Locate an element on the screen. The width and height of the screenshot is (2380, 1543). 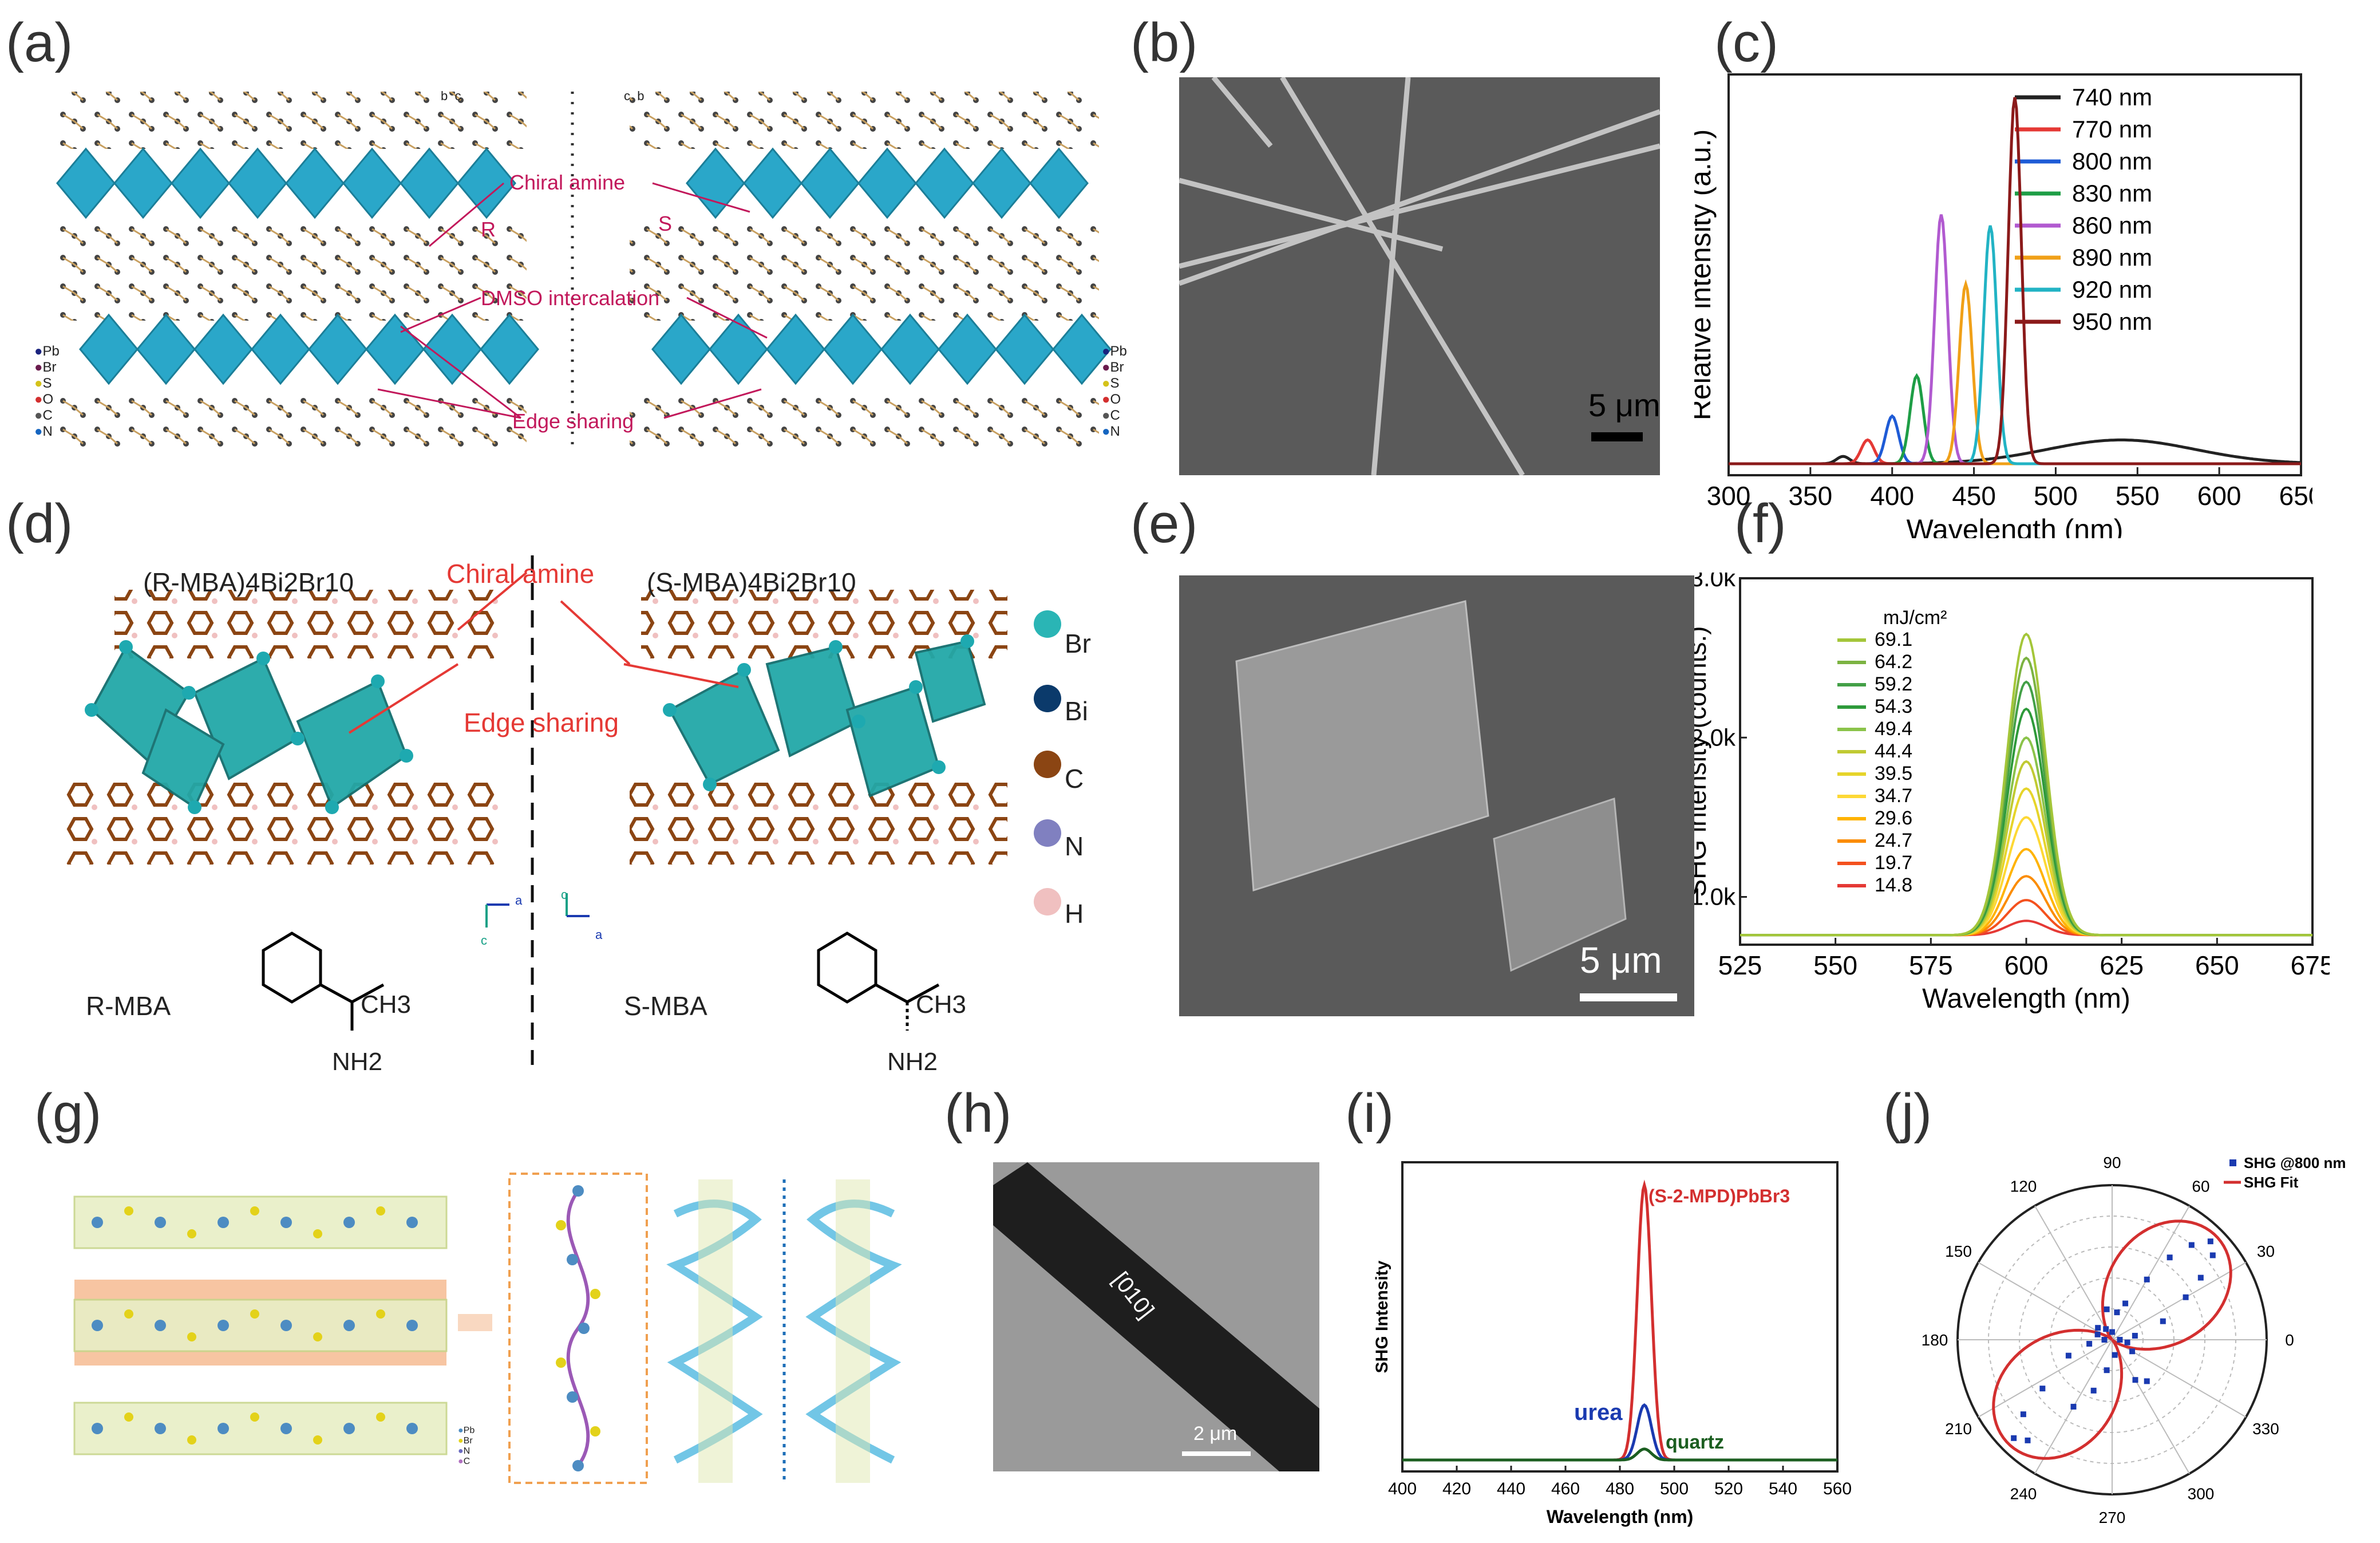
angle-label: 60 is located at coordinates (2200, 1186).